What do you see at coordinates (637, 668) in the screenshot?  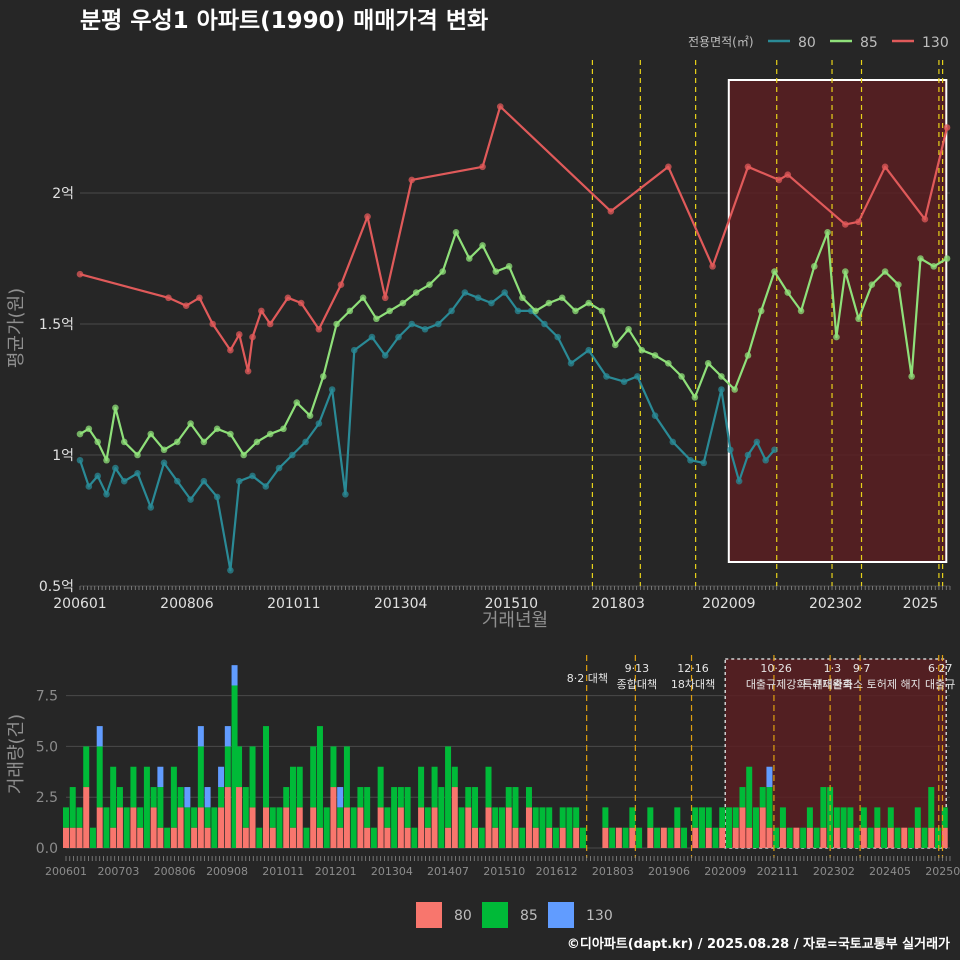 I see `policy-annotation: 9·13` at bounding box center [637, 668].